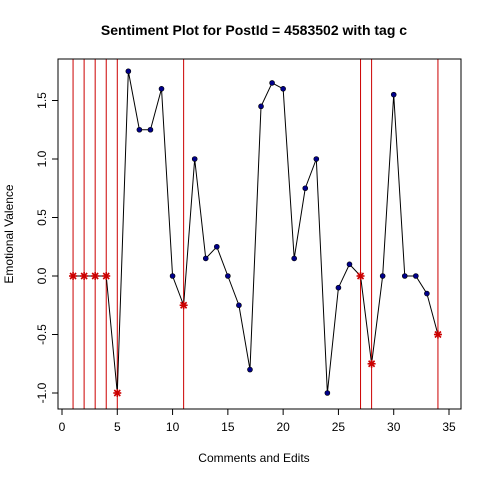 The height and width of the screenshot is (480, 480). What do you see at coordinates (253, 458) in the screenshot?
I see `x-axis-label: Comments and Edits` at bounding box center [253, 458].